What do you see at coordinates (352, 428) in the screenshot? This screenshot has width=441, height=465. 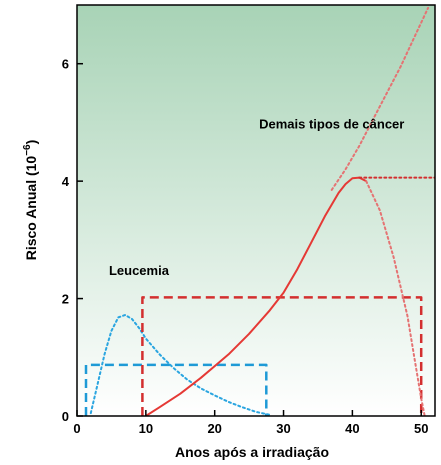 I see `x-tick-label: 40` at bounding box center [352, 428].